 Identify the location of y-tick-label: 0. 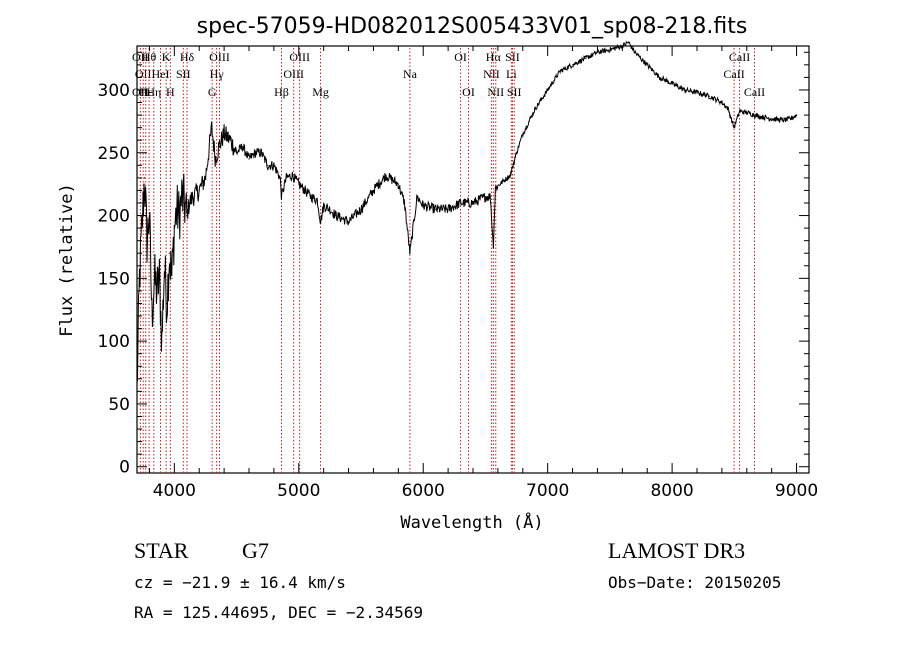
(124, 468).